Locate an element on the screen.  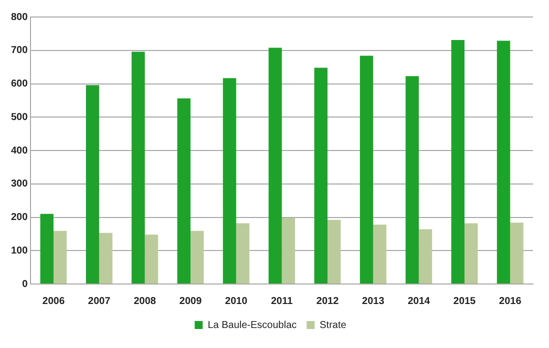
legend-label: La Baule-Escoublac is located at coordinates (252, 325).